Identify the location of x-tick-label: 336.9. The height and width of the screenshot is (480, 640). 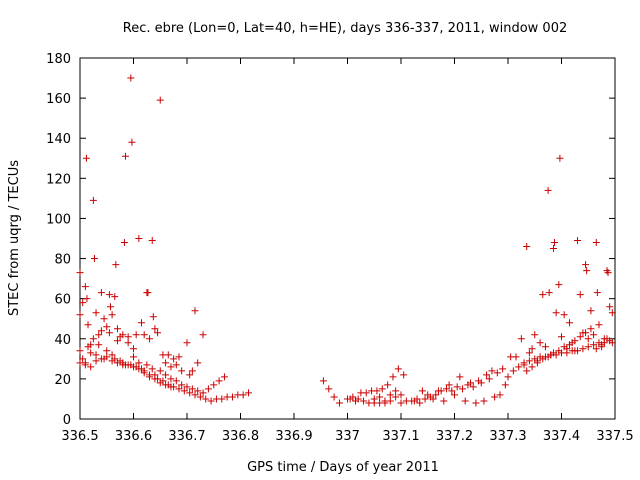
(293, 436).